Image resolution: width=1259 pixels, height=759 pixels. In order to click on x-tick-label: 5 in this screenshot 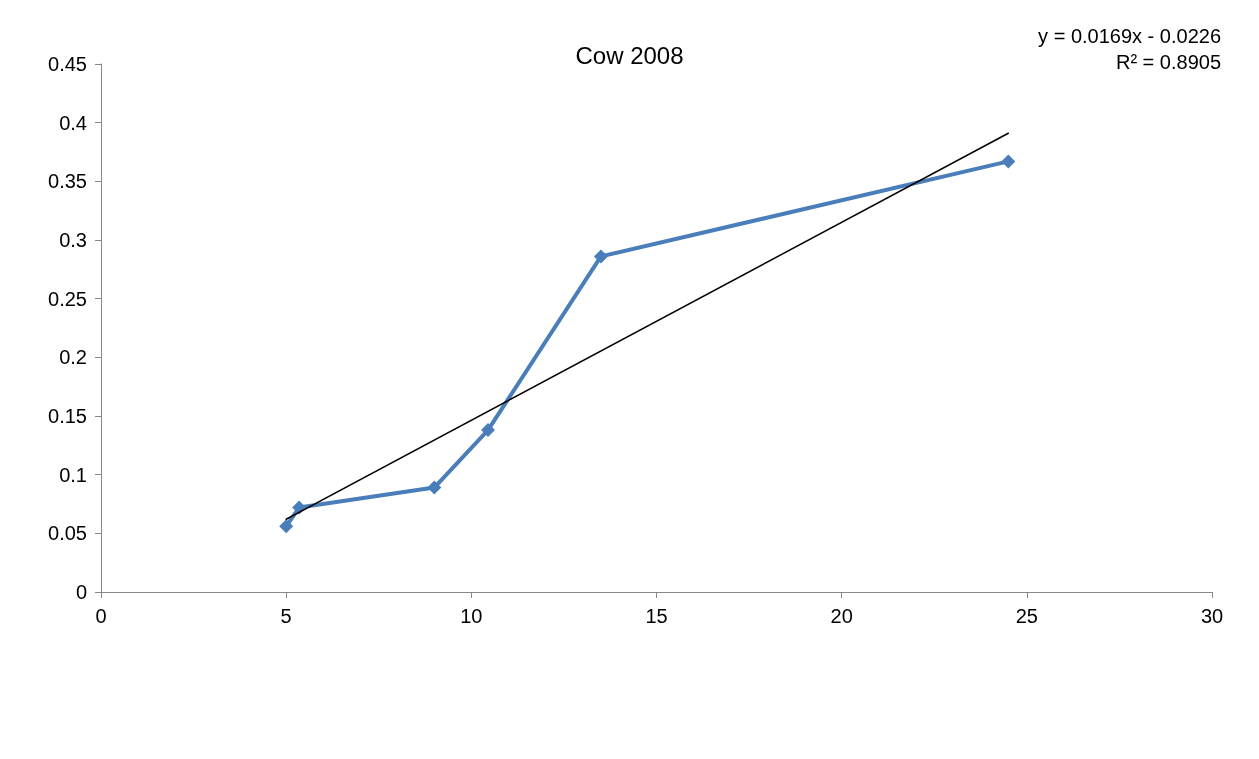, I will do `click(286, 616)`.